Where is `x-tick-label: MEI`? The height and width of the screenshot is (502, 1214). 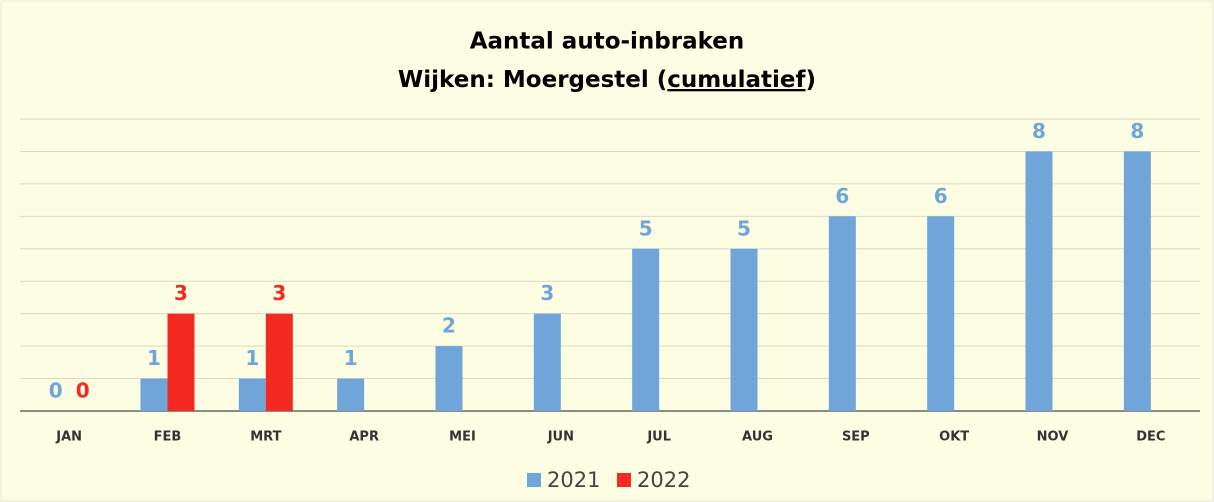 x-tick-label: MEI is located at coordinates (462, 437).